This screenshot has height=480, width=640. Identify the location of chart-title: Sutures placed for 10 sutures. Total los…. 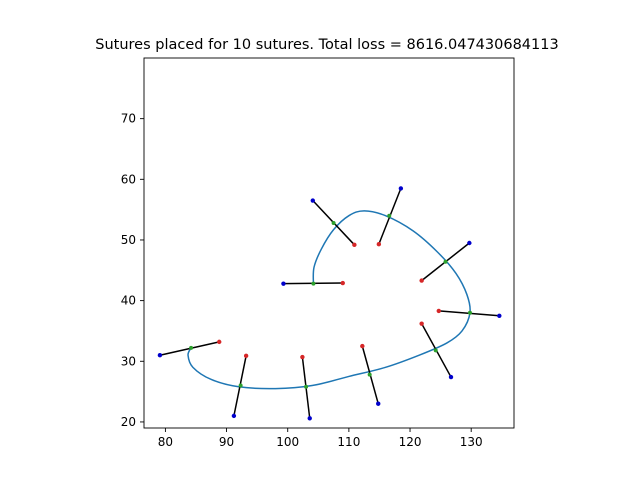
(326, 45).